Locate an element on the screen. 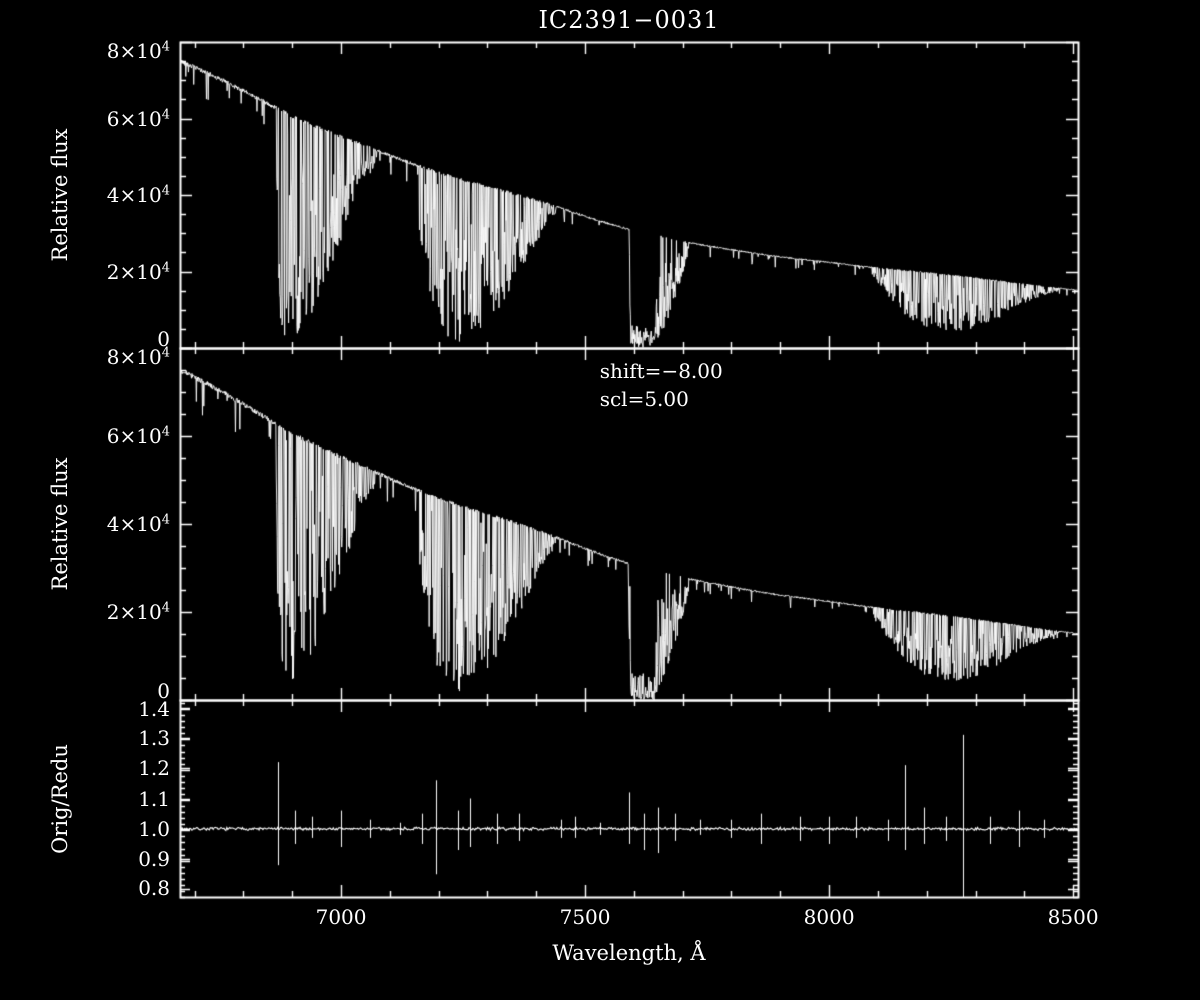 The width and height of the screenshot is (1200, 1000). x-tick-label: 8000 is located at coordinates (829, 917).